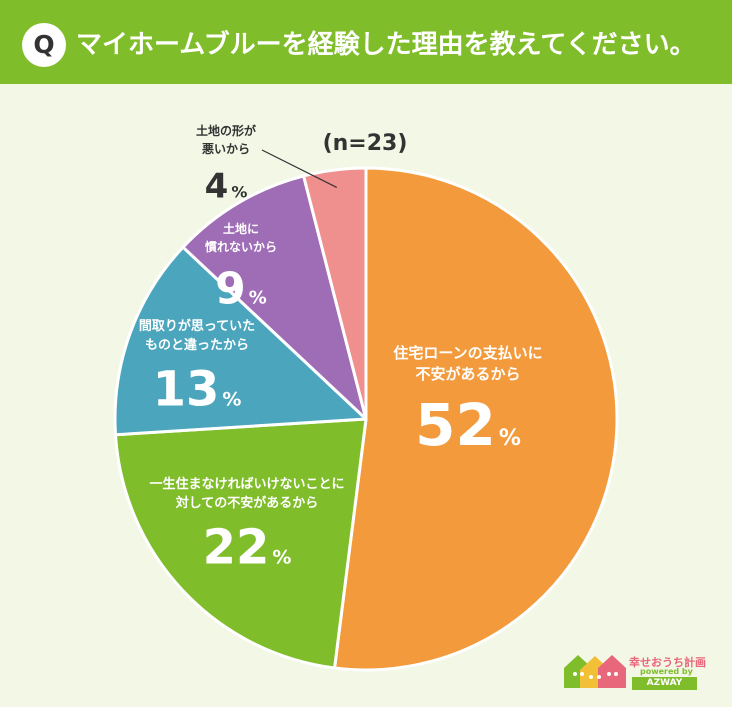 The height and width of the screenshot is (707, 732). I want to click on slice-label-3-line-0: 土地に, so click(241, 228).